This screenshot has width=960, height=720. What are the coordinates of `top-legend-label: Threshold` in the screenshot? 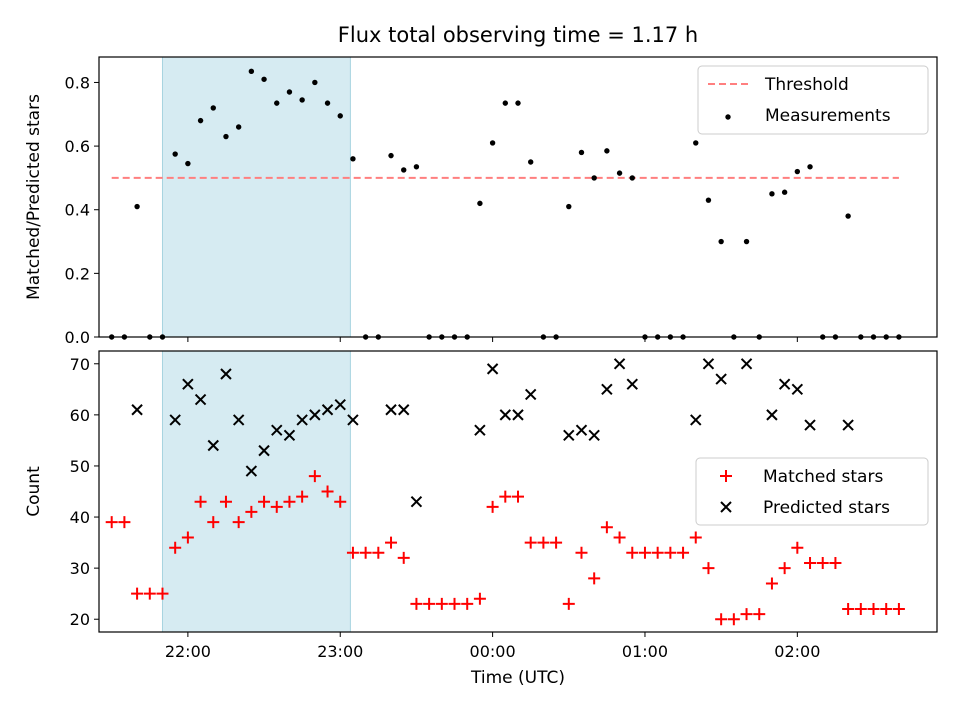 It's located at (806, 85).